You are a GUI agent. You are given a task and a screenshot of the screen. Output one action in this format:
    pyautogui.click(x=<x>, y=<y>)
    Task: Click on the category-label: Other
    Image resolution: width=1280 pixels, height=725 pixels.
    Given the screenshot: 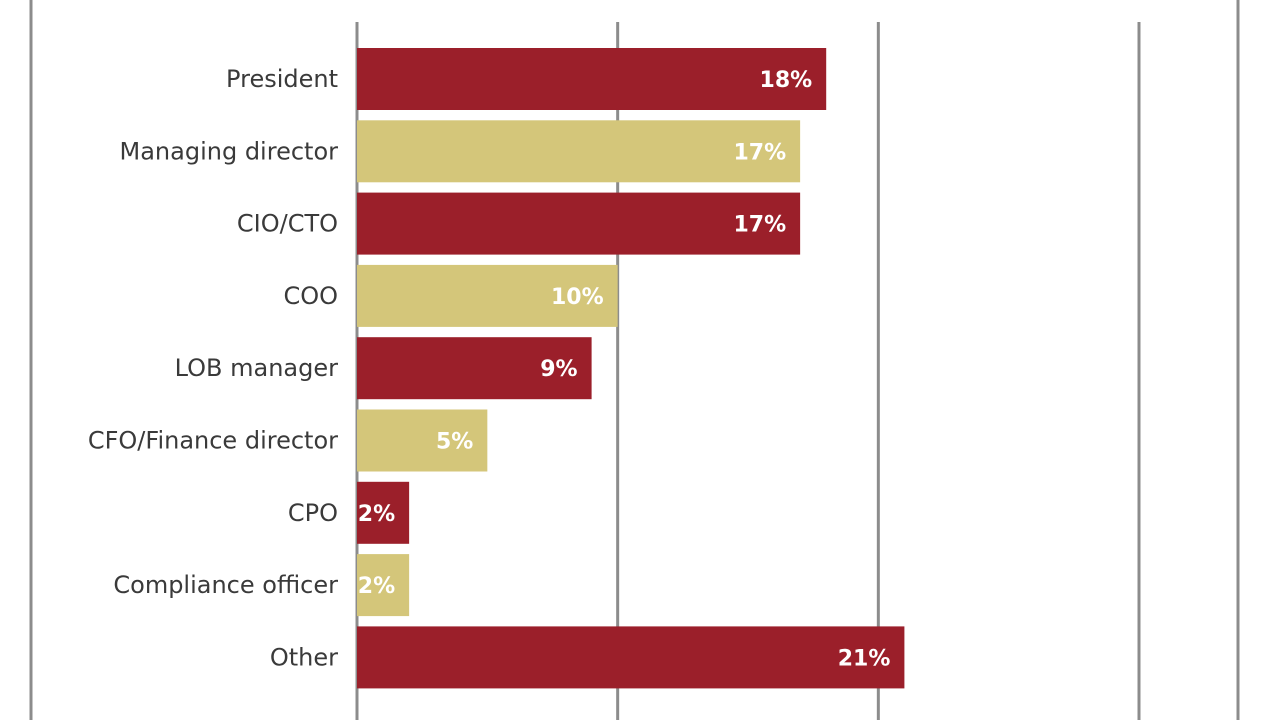 What is the action you would take?
    pyautogui.click(x=304, y=657)
    